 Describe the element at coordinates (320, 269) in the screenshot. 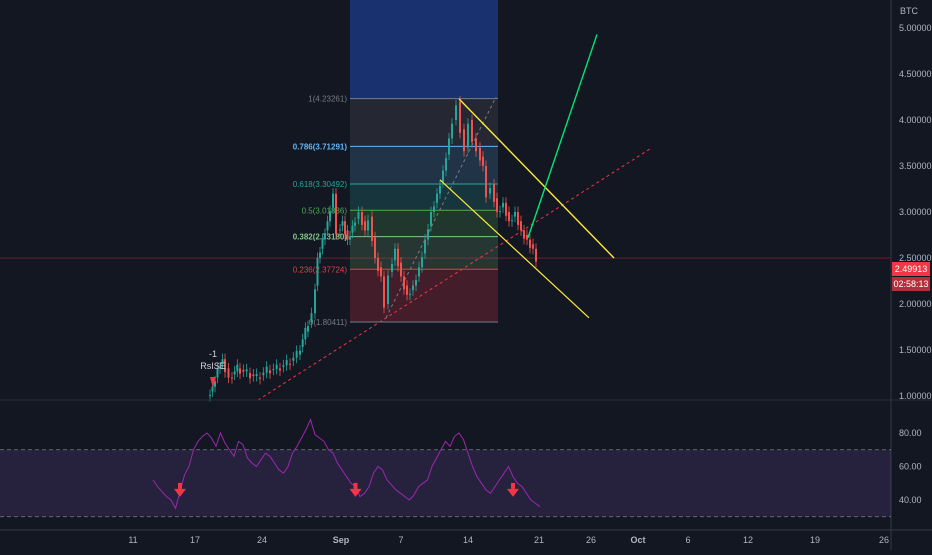

I see `fib-level-label: 0.236(2.37724)` at that location.